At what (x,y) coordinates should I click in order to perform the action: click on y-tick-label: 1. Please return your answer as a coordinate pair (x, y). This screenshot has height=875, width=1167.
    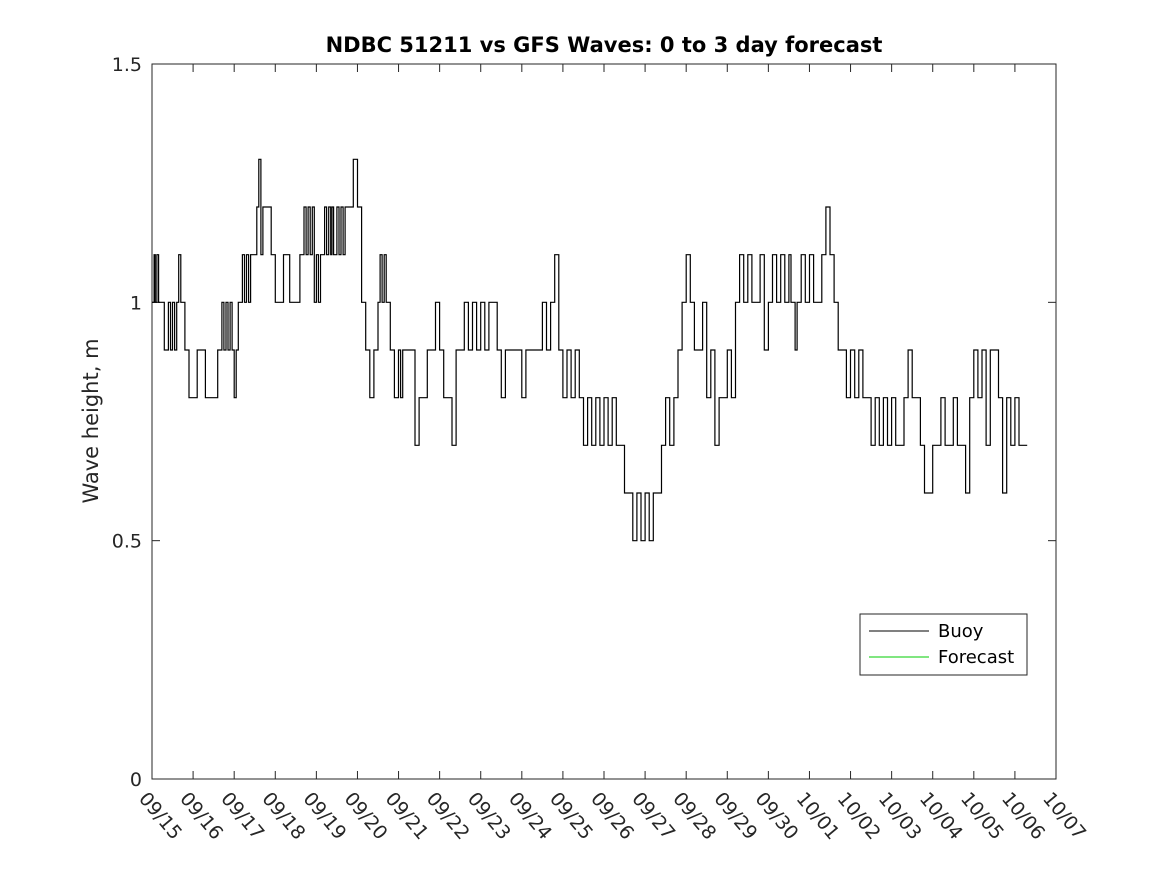
    Looking at the image, I should click on (136, 303).